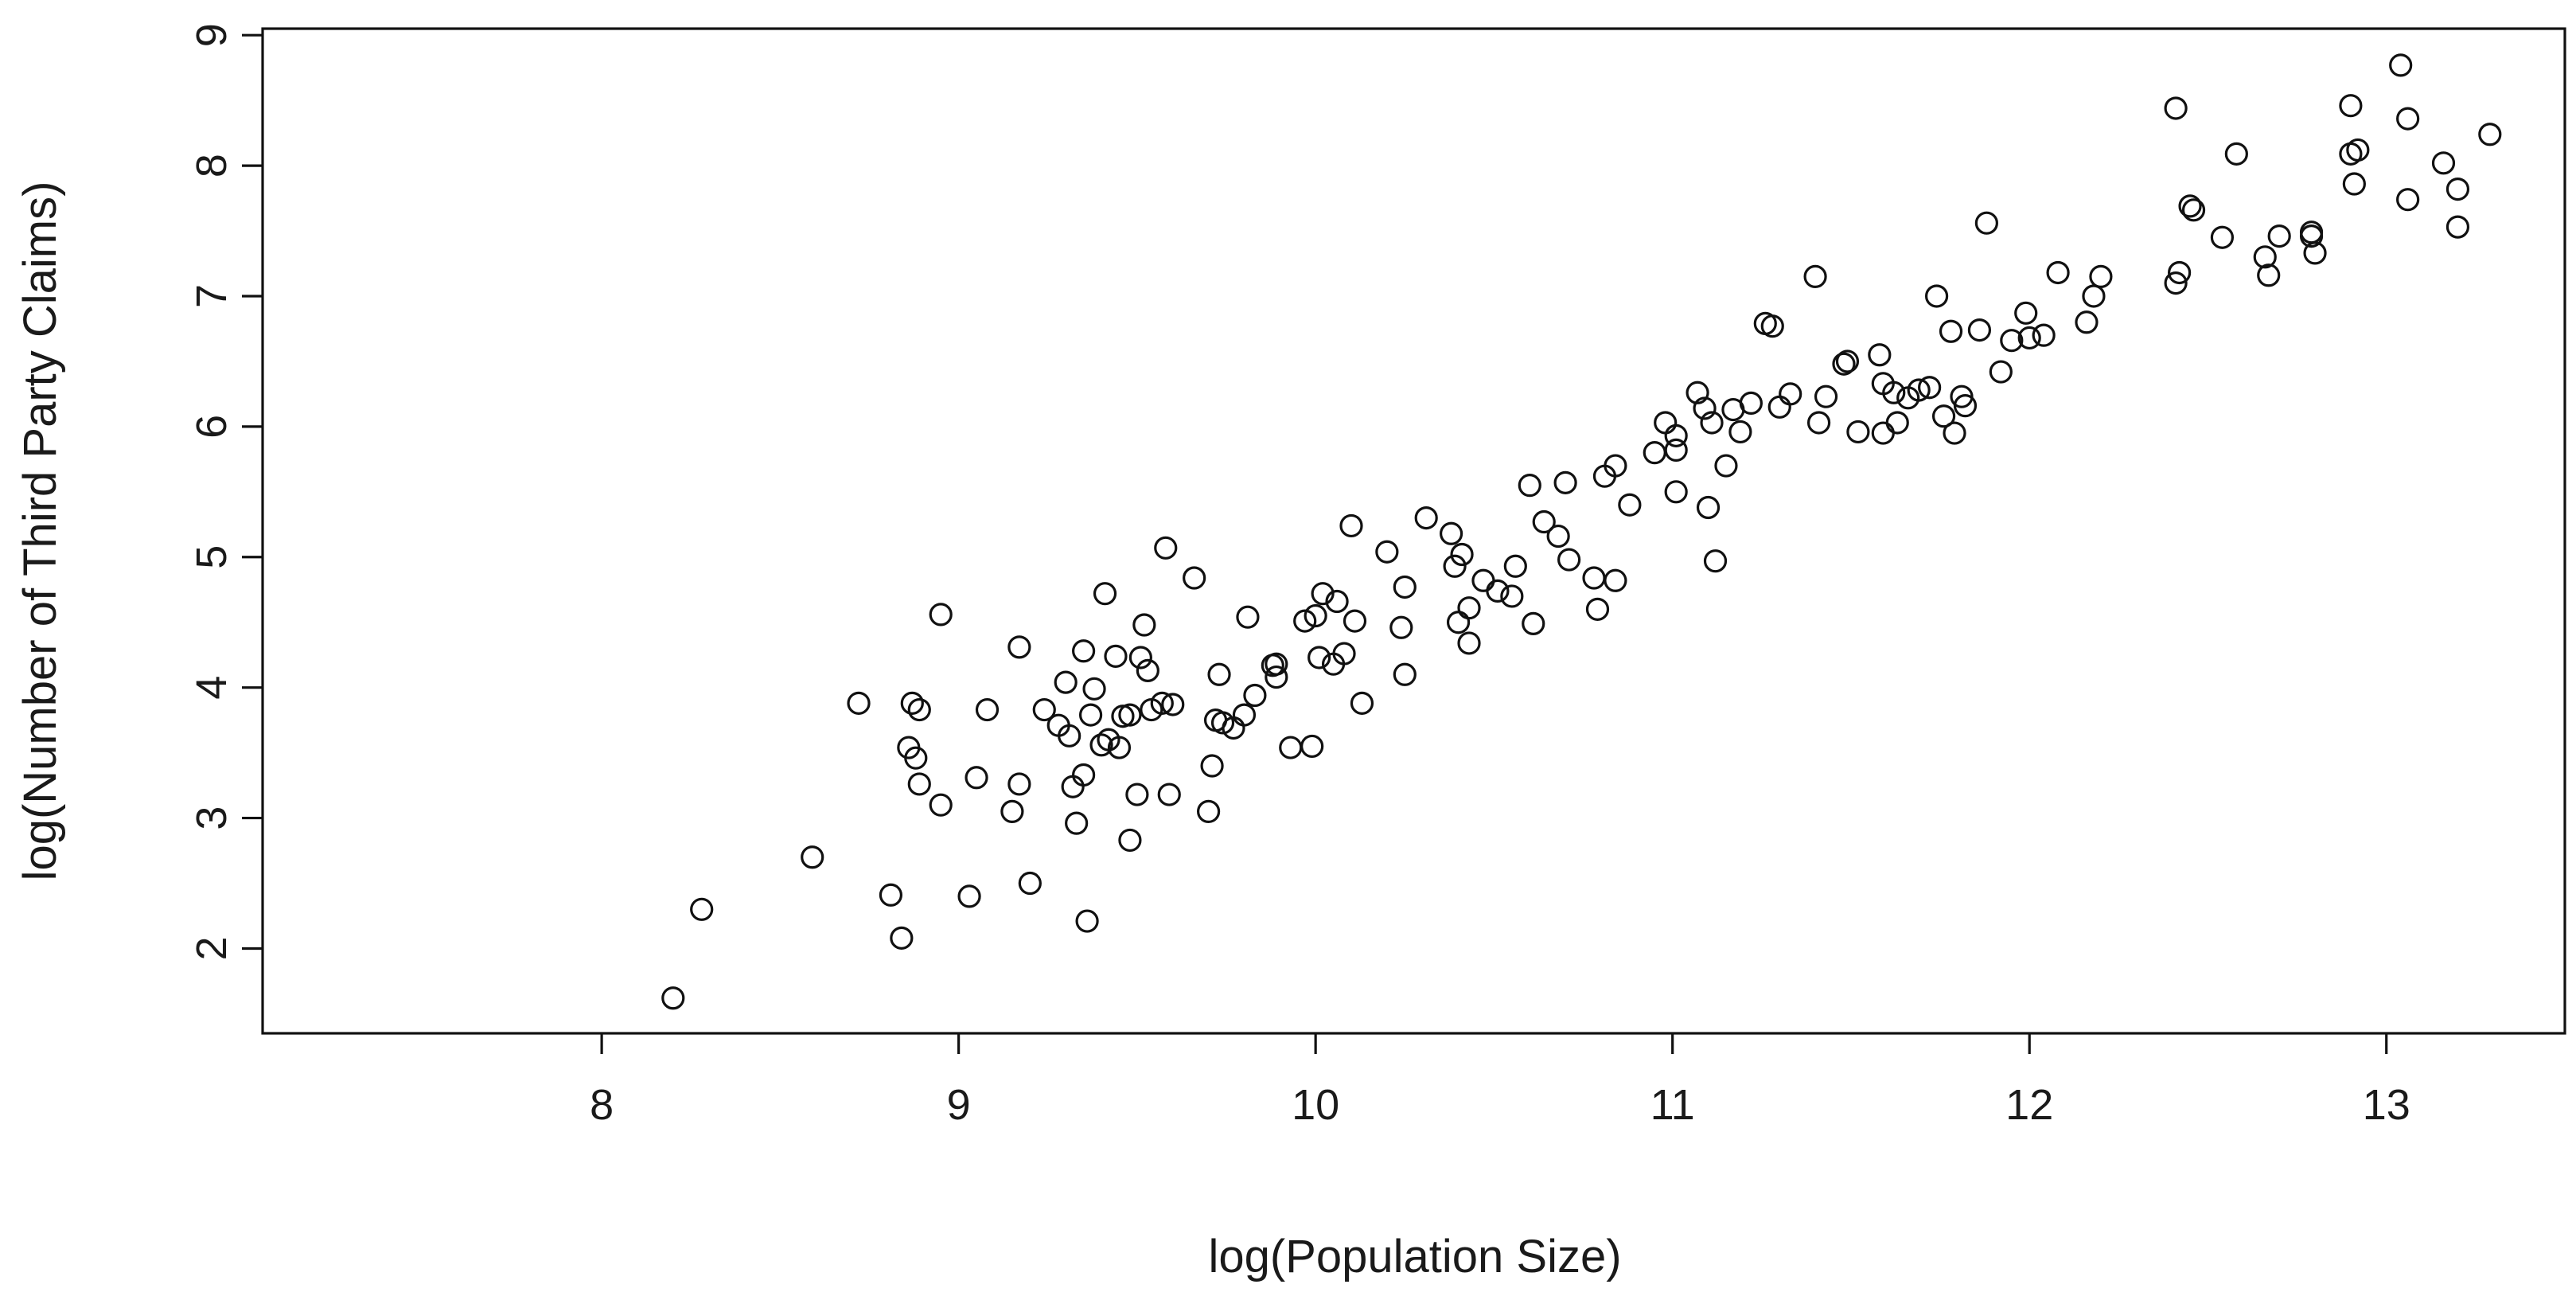  What do you see at coordinates (212, 296) in the screenshot?
I see `y-tick-label: 7` at bounding box center [212, 296].